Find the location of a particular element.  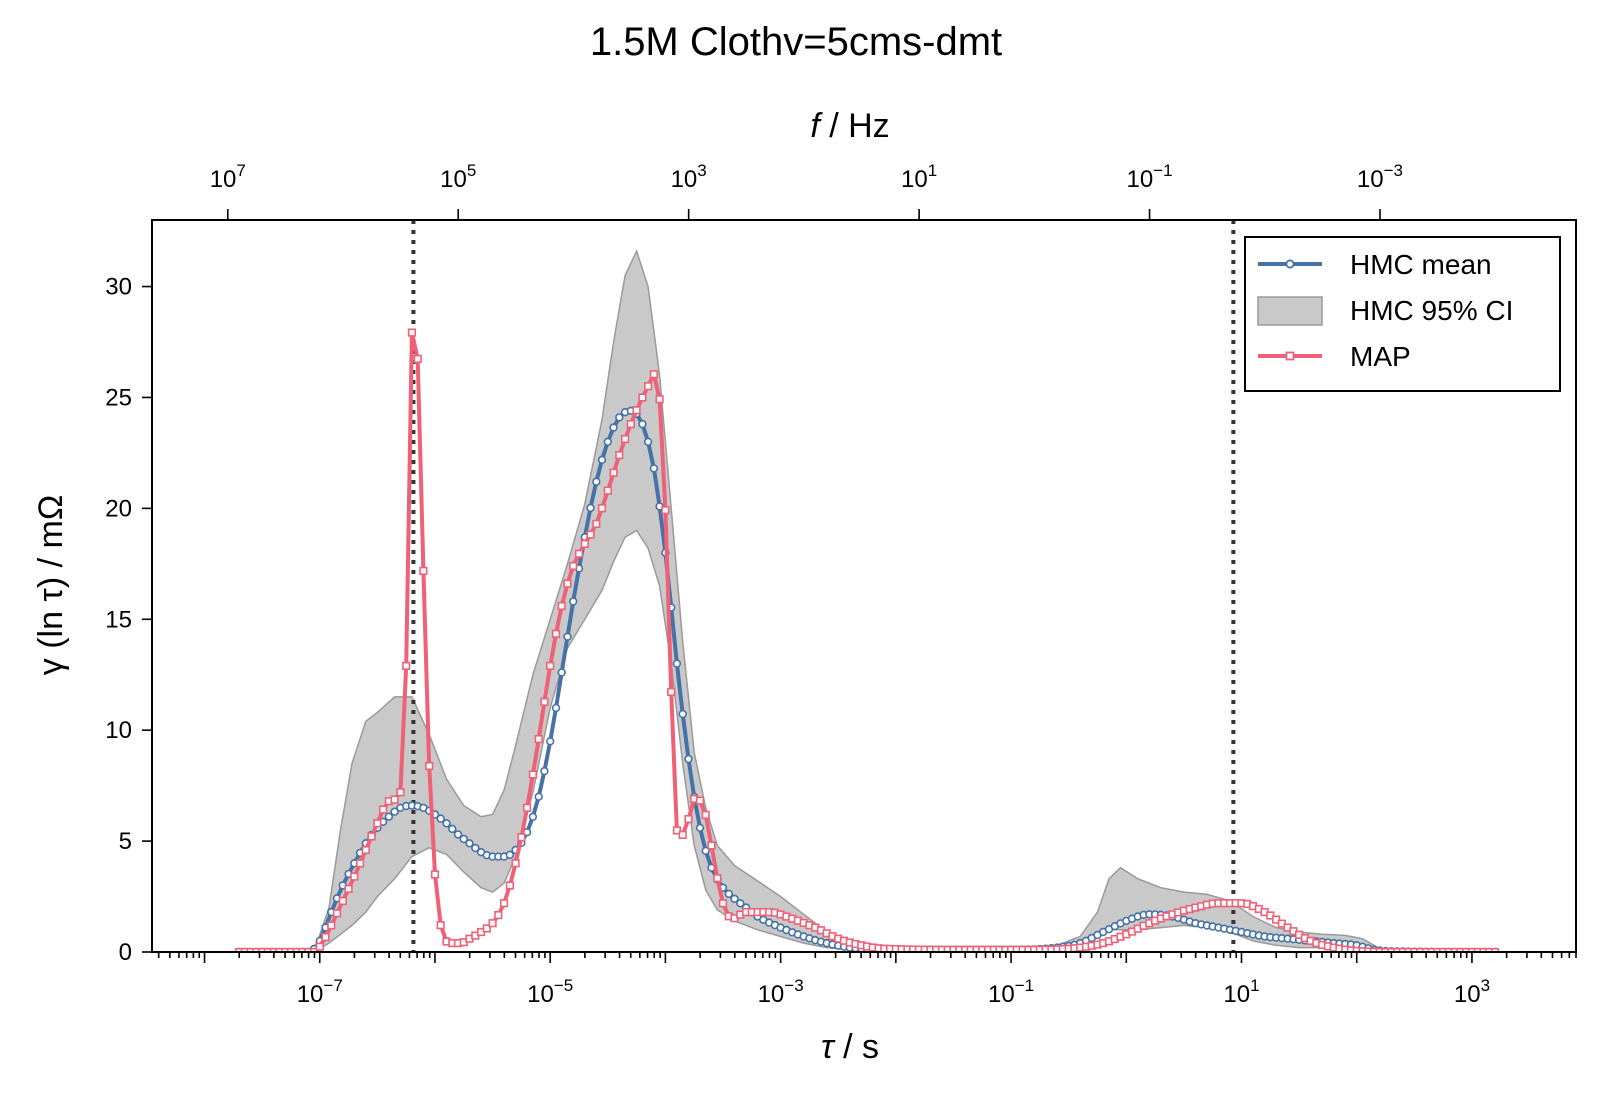

x-label-unit: / s is located at coordinates (856, 1047).